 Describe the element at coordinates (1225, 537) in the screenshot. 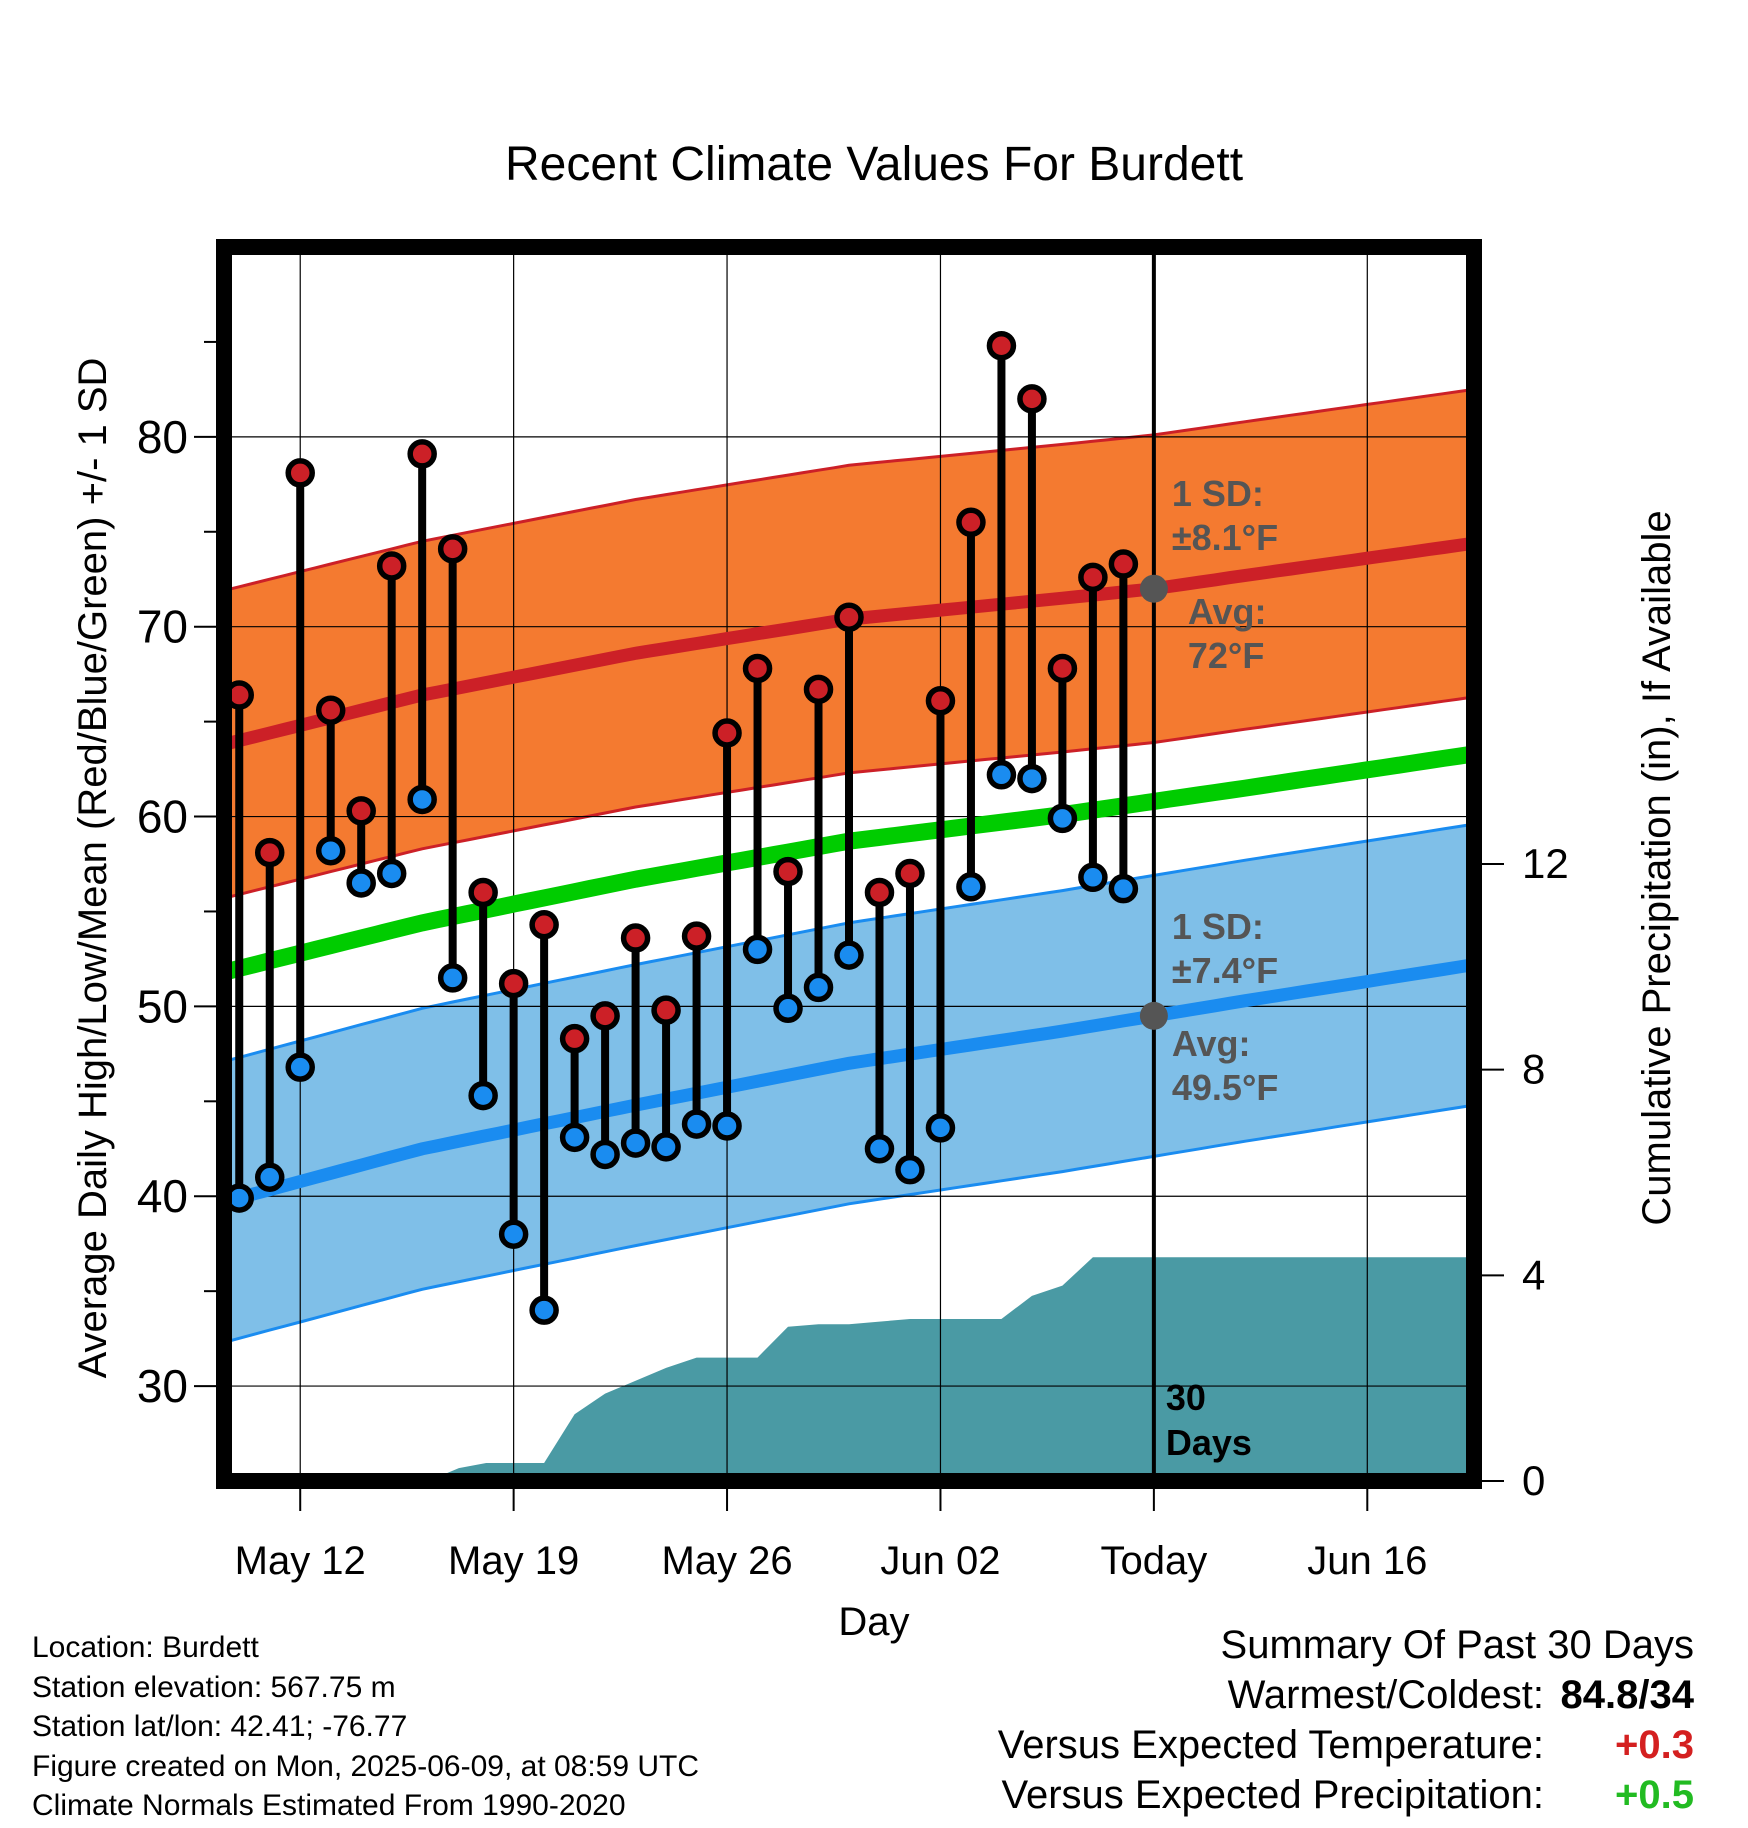

I see `high-sd-value: ±8.1°F` at that location.